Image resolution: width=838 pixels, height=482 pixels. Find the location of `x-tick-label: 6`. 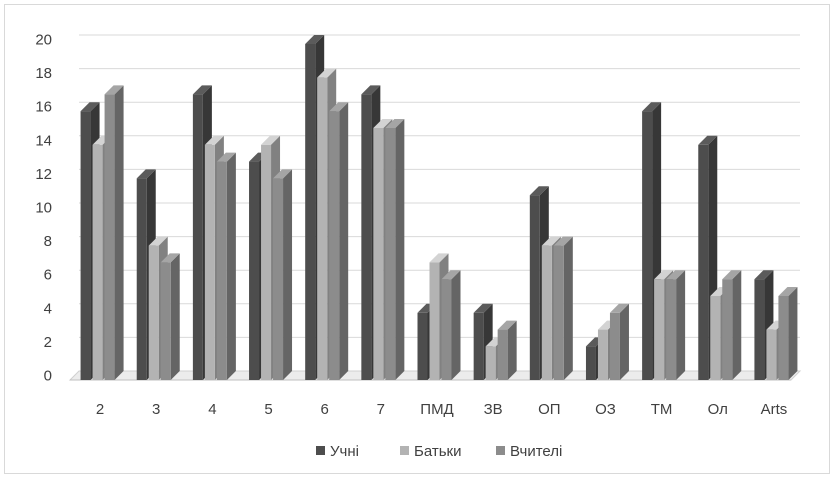

x-tick-label: 6 is located at coordinates (325, 409).